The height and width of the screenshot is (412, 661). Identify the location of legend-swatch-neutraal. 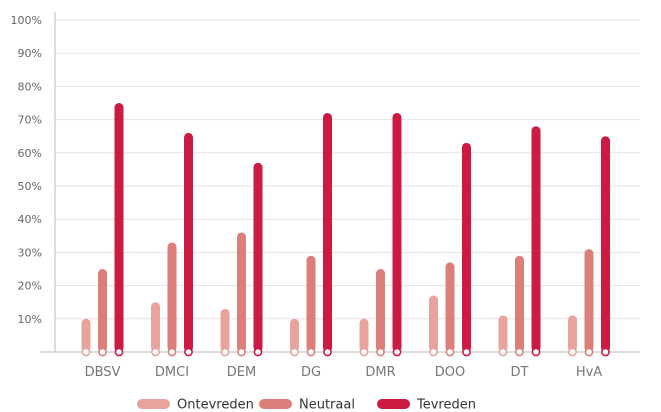
(275, 404).